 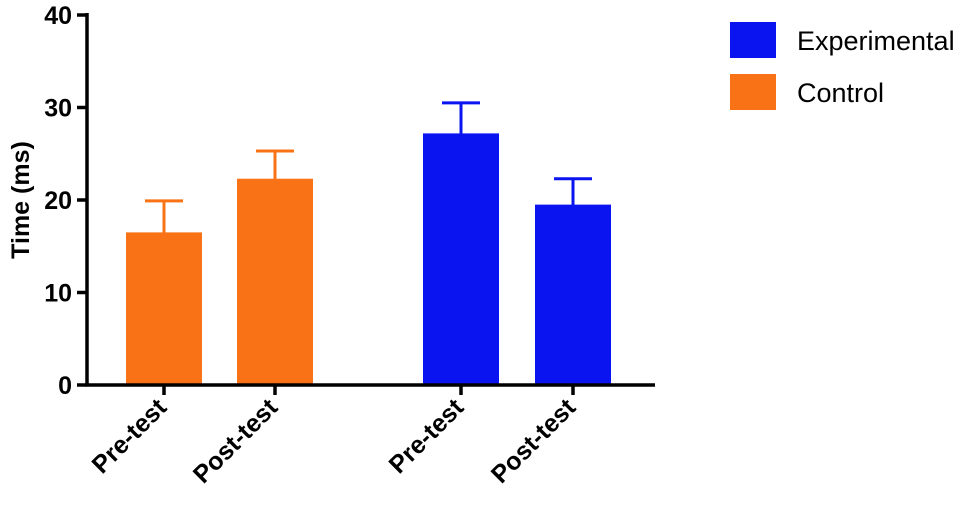 What do you see at coordinates (275, 178) in the screenshot?
I see `error-bar-control-post-test` at bounding box center [275, 178].